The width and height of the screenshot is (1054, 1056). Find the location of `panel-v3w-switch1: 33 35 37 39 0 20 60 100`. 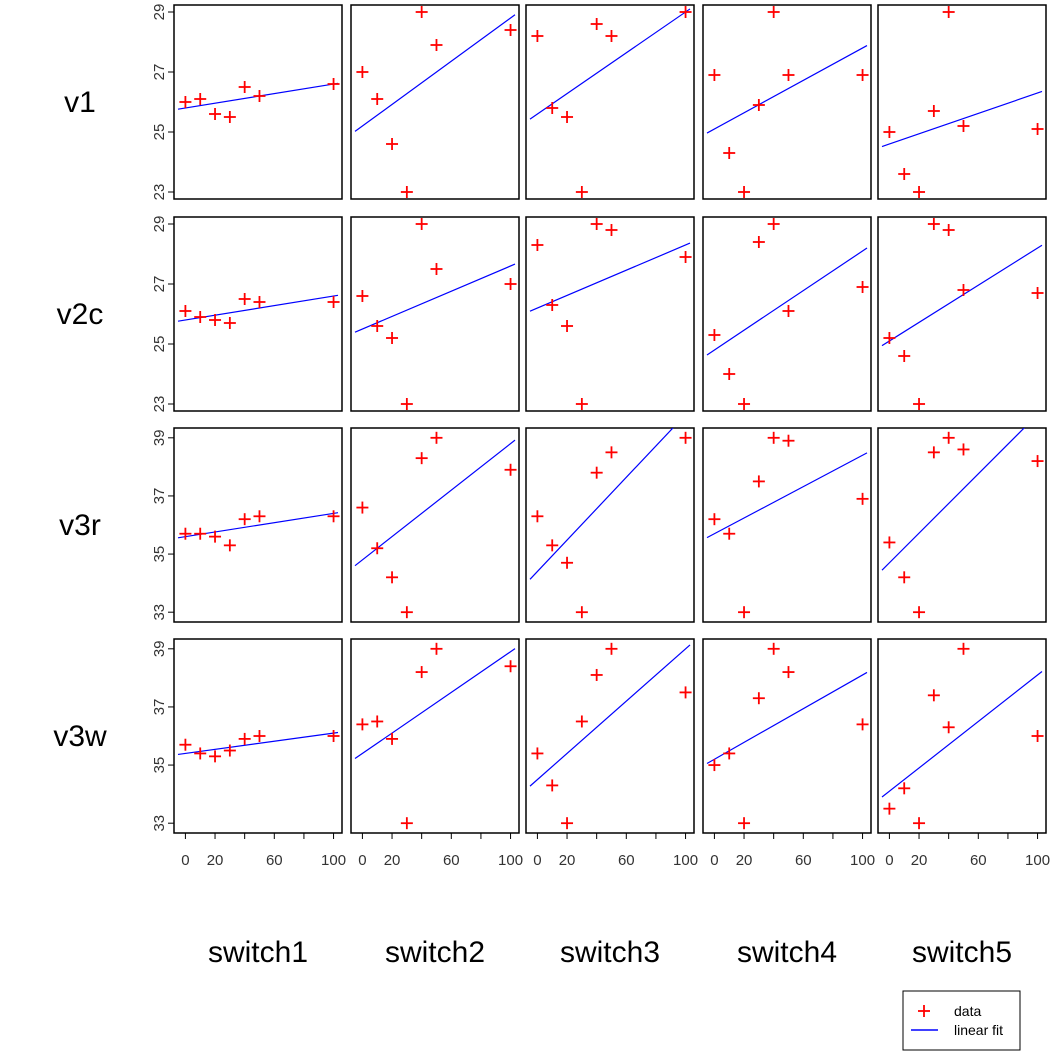

panel-v3w-switch1: 33 35 37 39 0 20 60 100 is located at coordinates (248, 753).